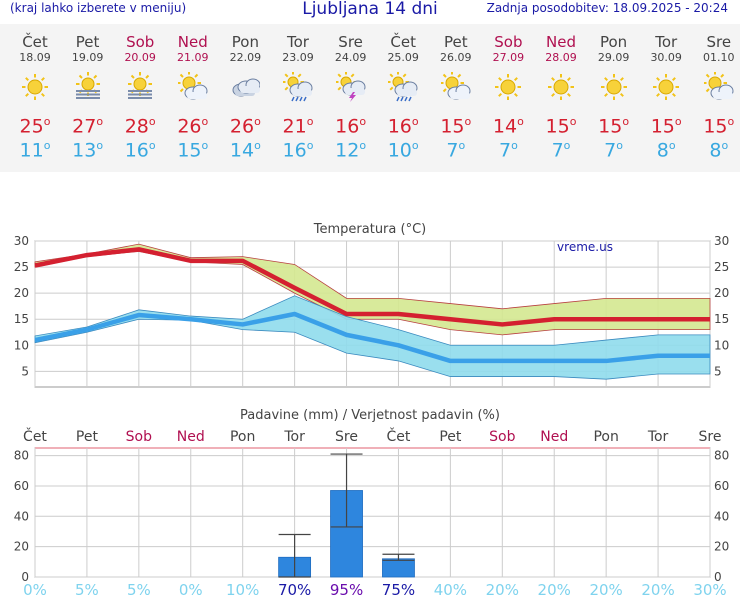 Image resolution: width=740 pixels, height=600 pixels. What do you see at coordinates (193, 57) in the screenshot?
I see `day-date: 21.09` at bounding box center [193, 57].